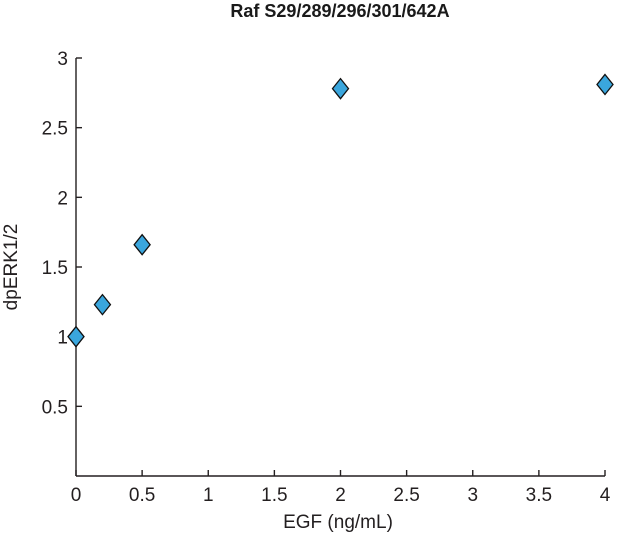 This screenshot has width=617, height=539. I want to click on y-tick-label: 1.5, so click(55, 268).